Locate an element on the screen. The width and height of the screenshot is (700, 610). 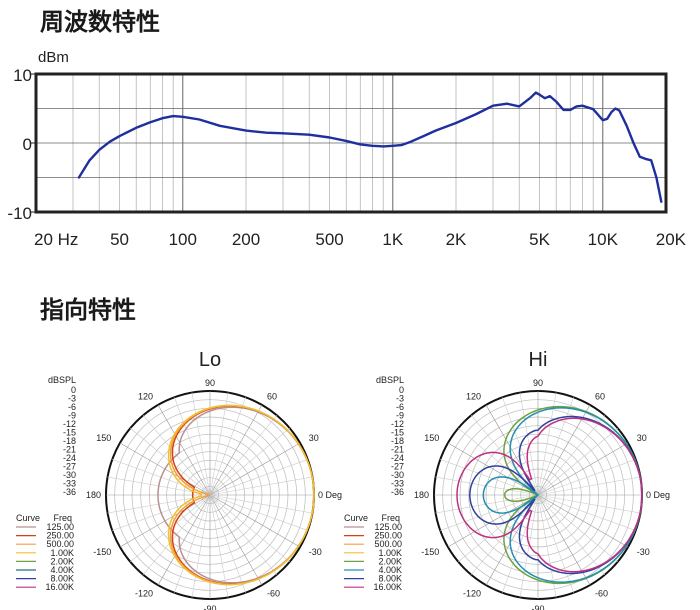
angle-label: -90 is located at coordinates (537, 607).